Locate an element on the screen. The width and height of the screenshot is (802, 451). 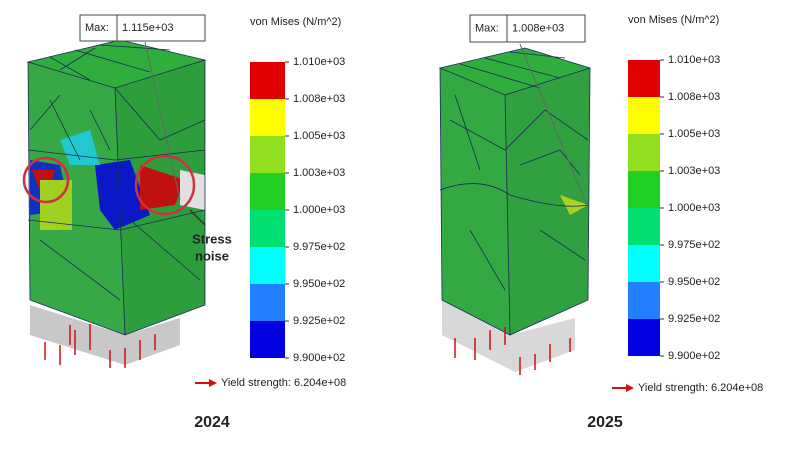
max-value: 1.115e+03 is located at coordinates (148, 28).